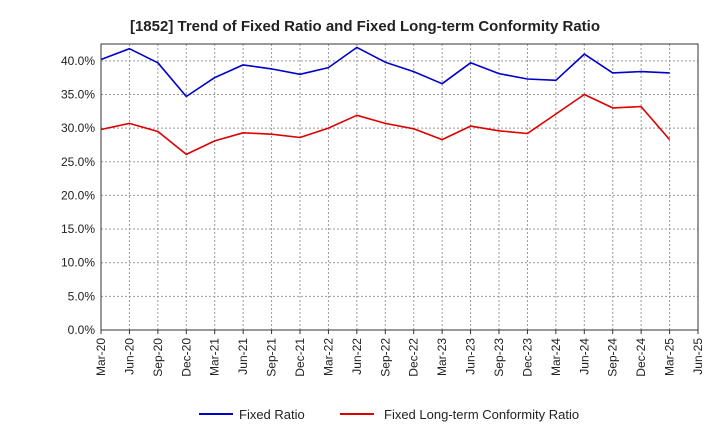 The width and height of the screenshot is (720, 440). Describe the element at coordinates (527, 357) in the screenshot. I see `x-tick-label: Dec-23` at that location.